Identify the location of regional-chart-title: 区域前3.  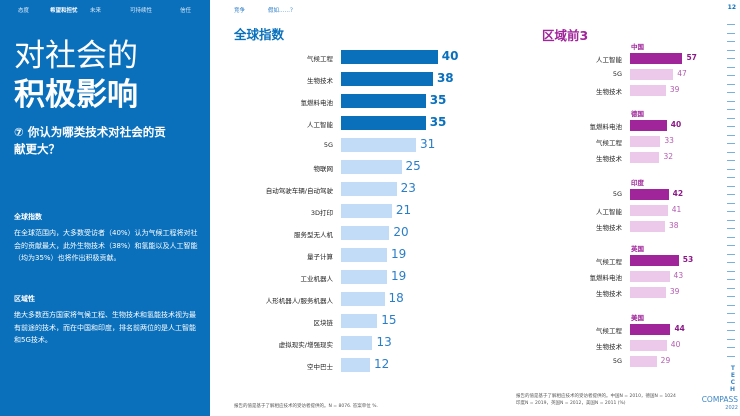
(565, 35).